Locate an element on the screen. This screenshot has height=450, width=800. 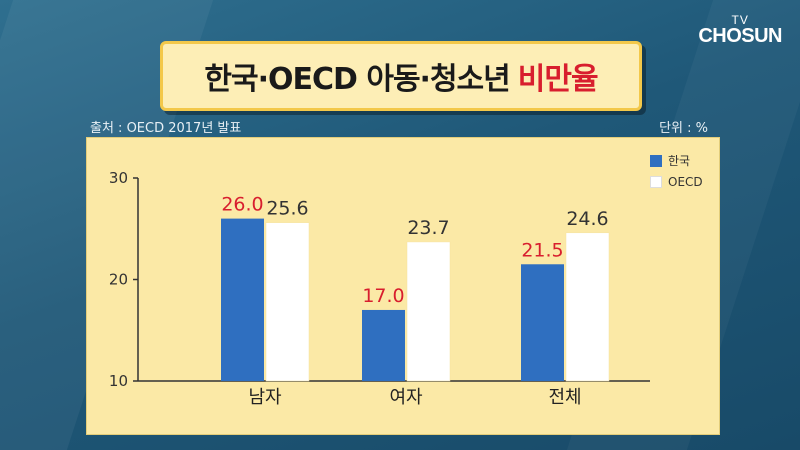
logo-line1: TV is located at coordinates (740, 20).